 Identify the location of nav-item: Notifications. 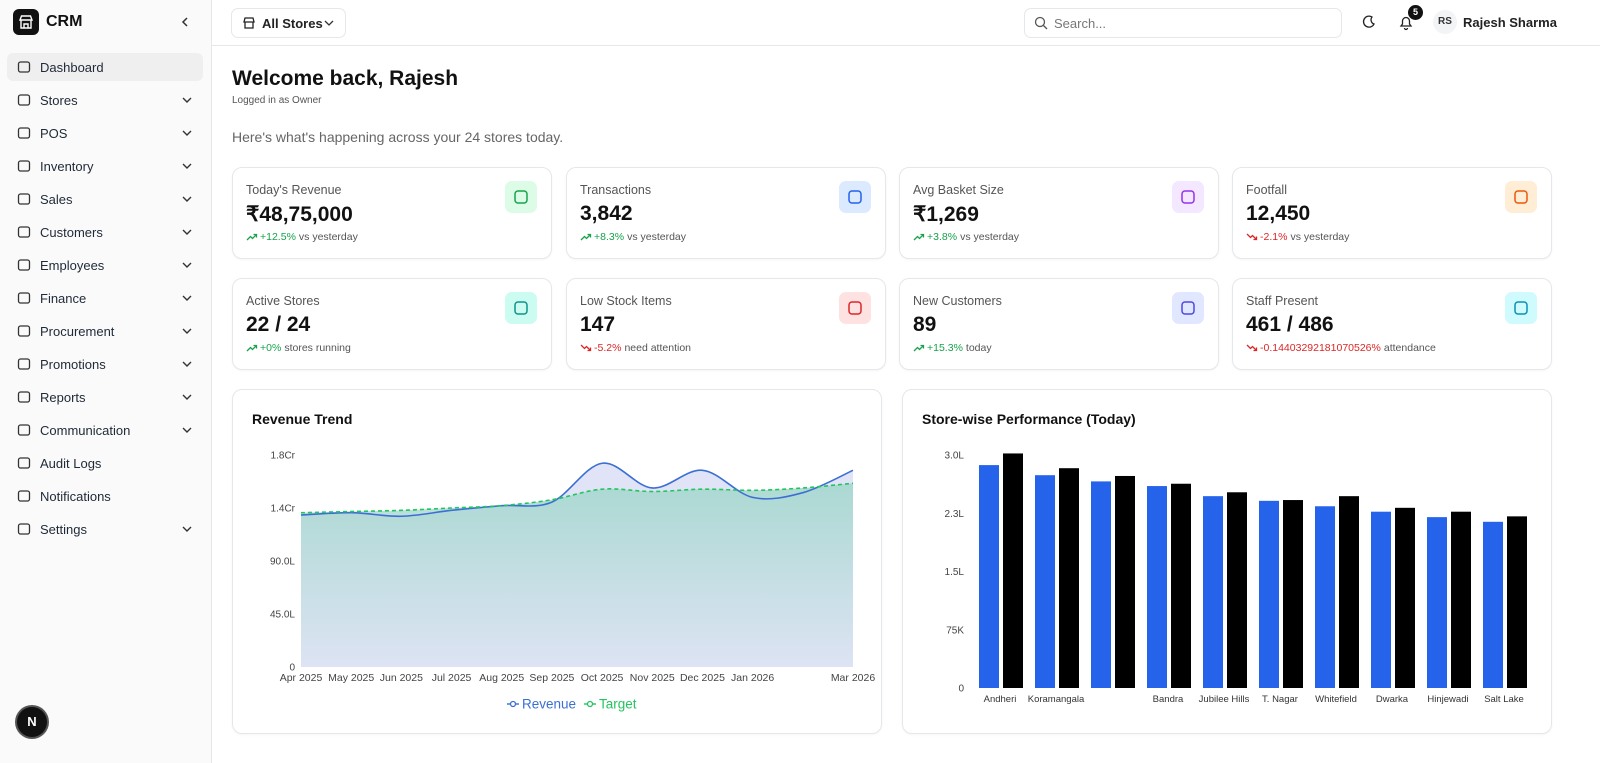
(105, 496).